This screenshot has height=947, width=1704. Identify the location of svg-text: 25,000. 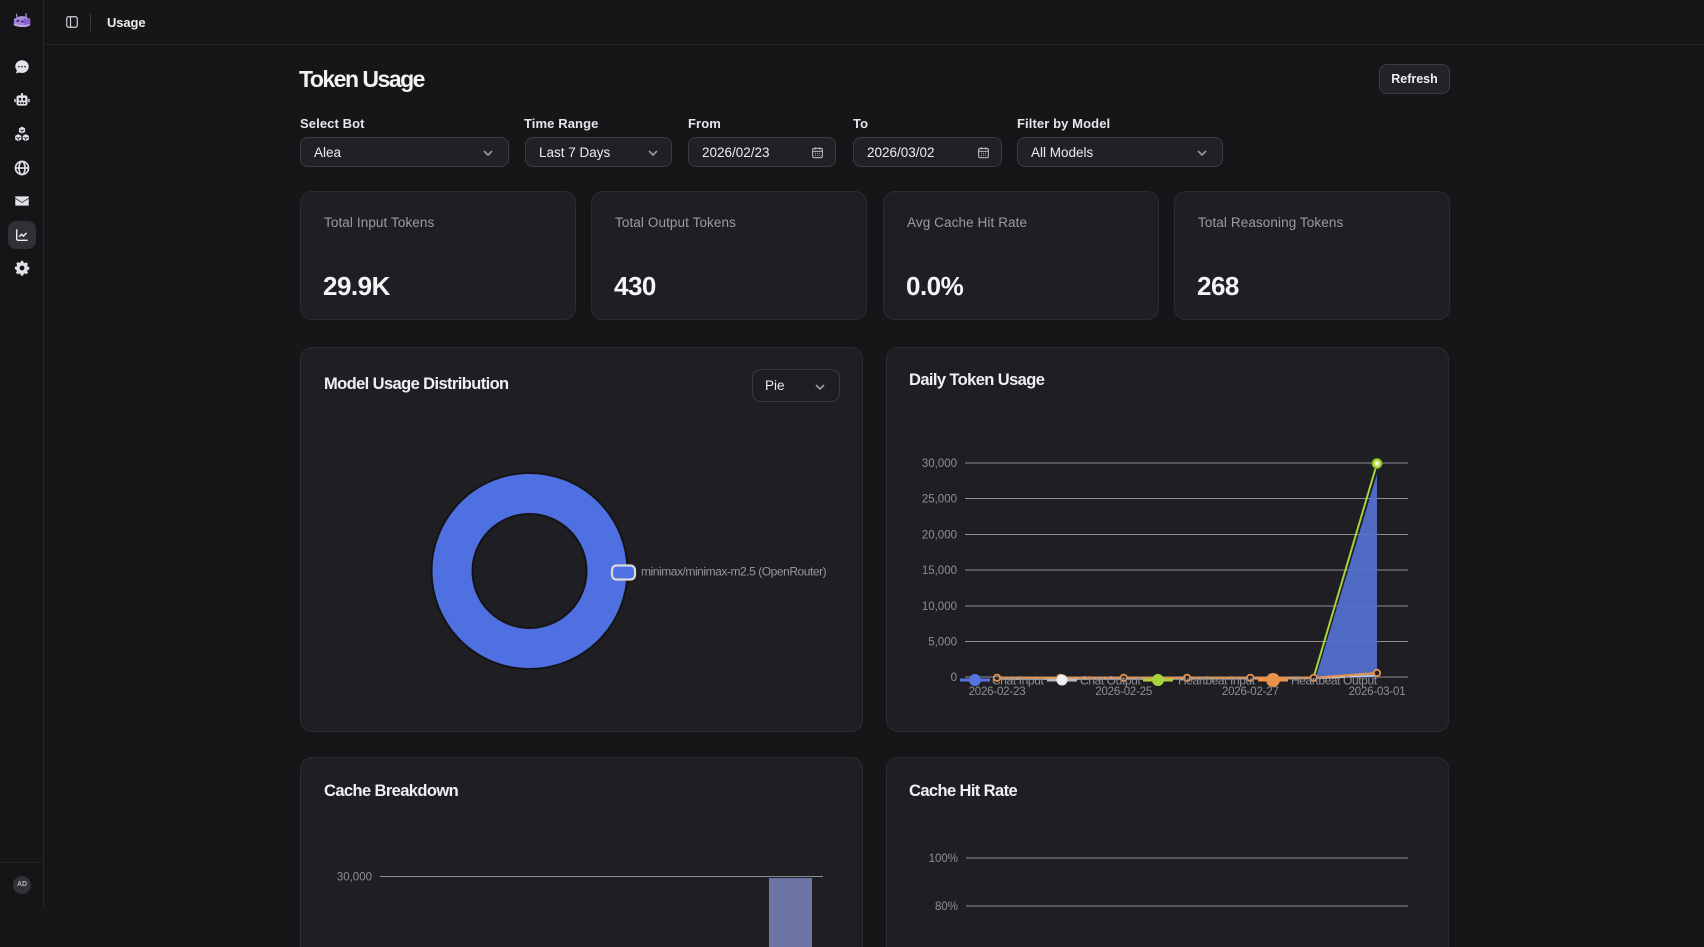
(939, 500).